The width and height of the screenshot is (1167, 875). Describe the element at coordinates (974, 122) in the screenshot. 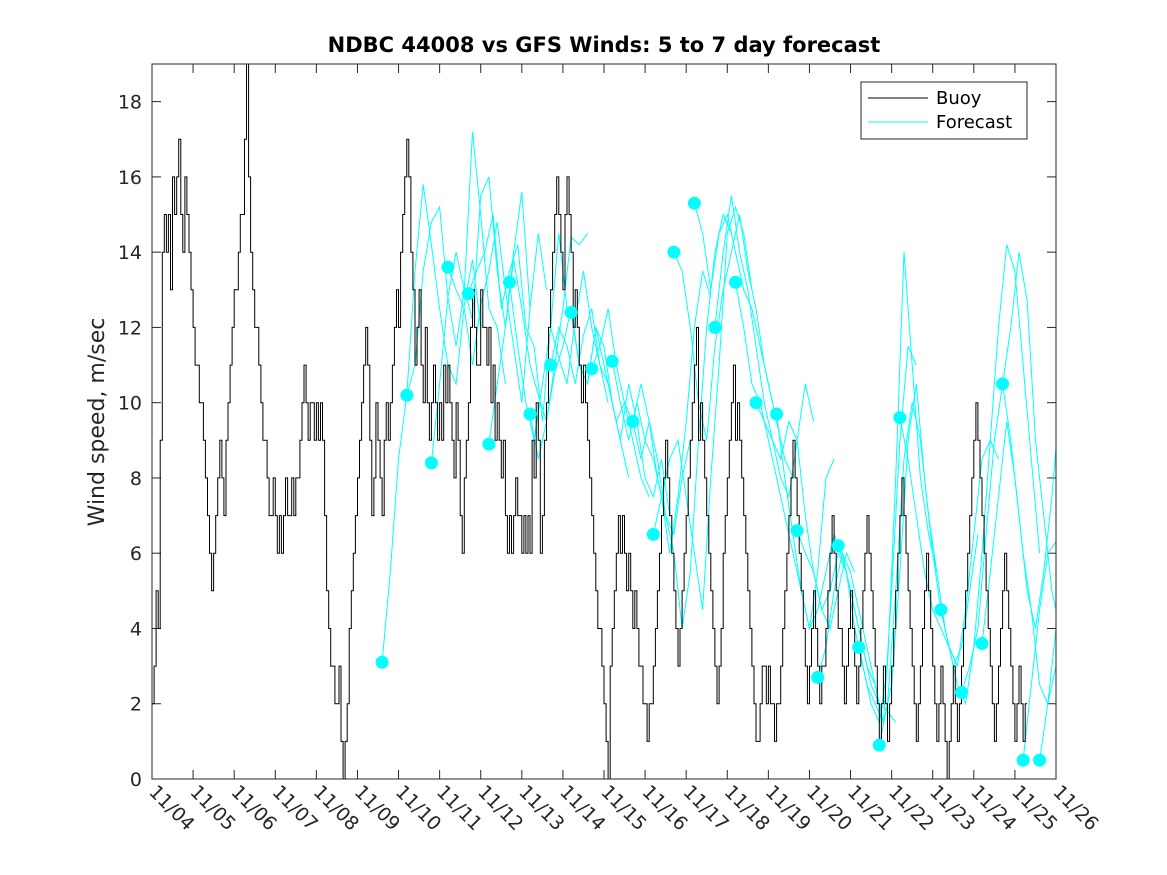

I see `legend-forecast-label: Forecast` at that location.